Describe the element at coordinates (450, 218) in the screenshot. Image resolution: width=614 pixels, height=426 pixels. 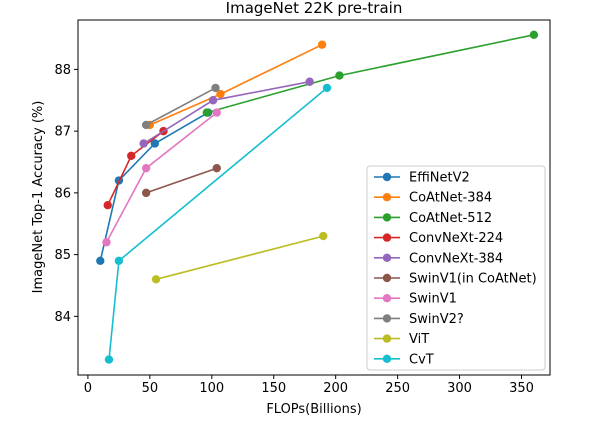
I see `legend-label: CoAtNet-512` at that location.